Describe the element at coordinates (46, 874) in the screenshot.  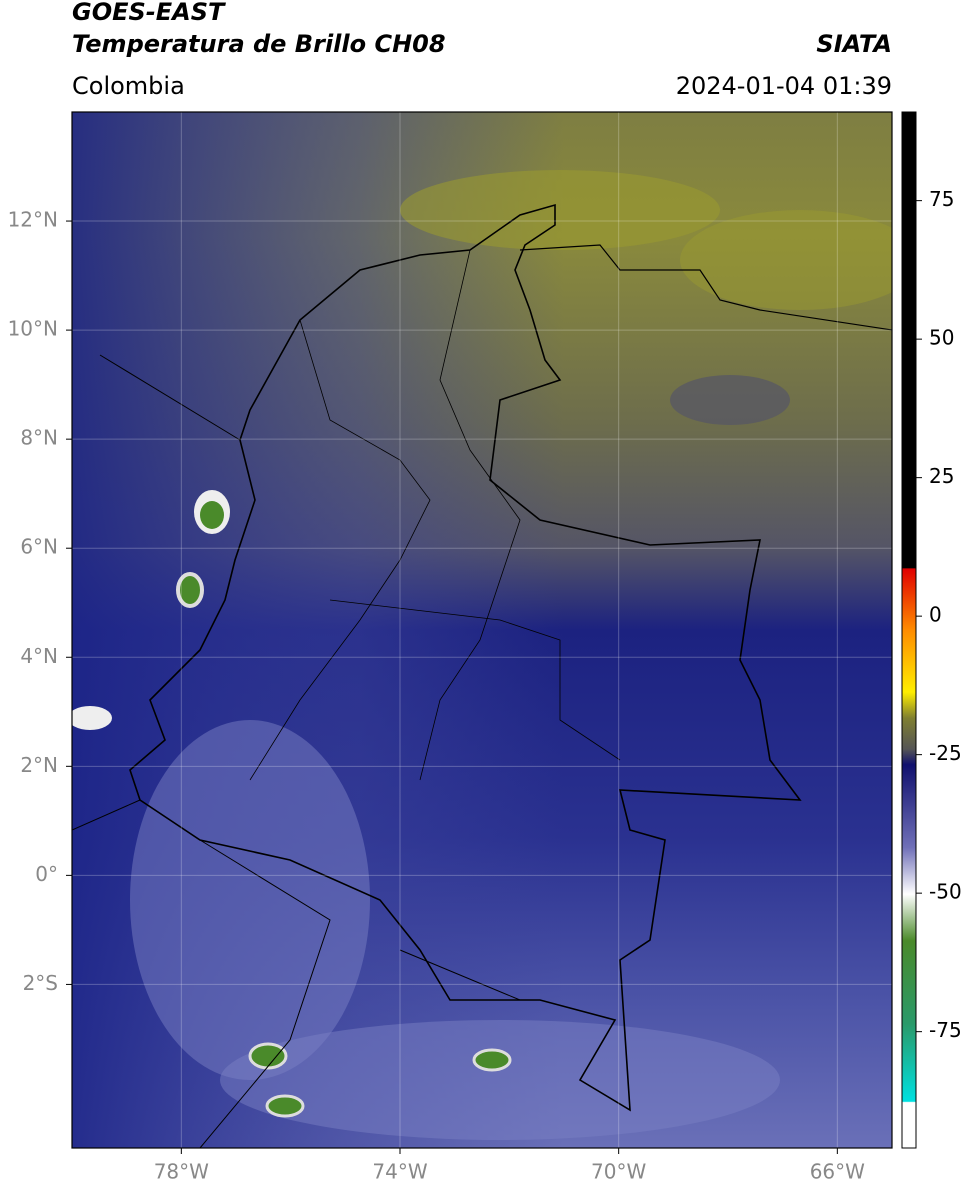
I see `y-tick-label: 0°` at that location.